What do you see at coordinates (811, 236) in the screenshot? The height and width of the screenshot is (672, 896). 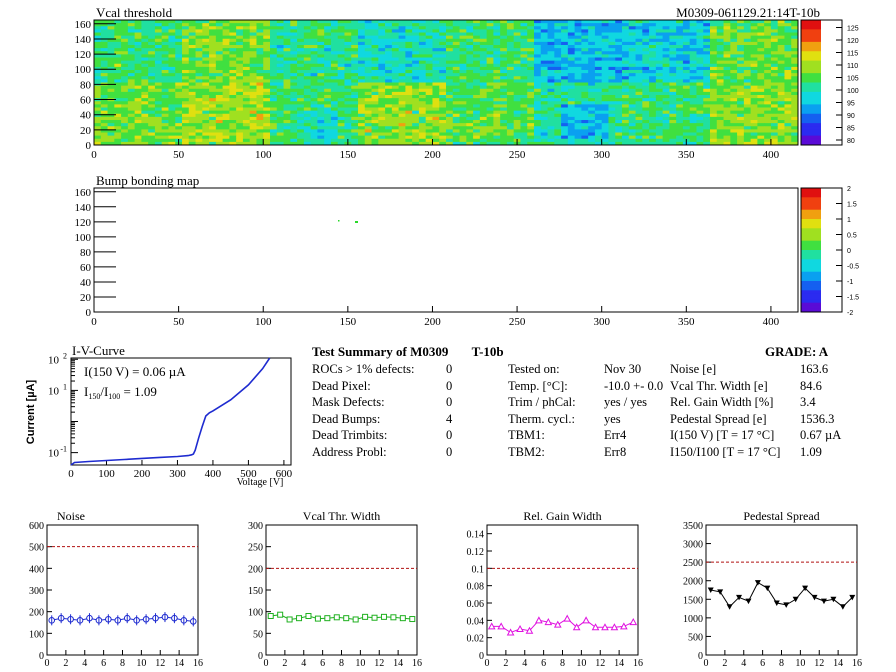 I see `bump-scale-band` at bounding box center [811, 236].